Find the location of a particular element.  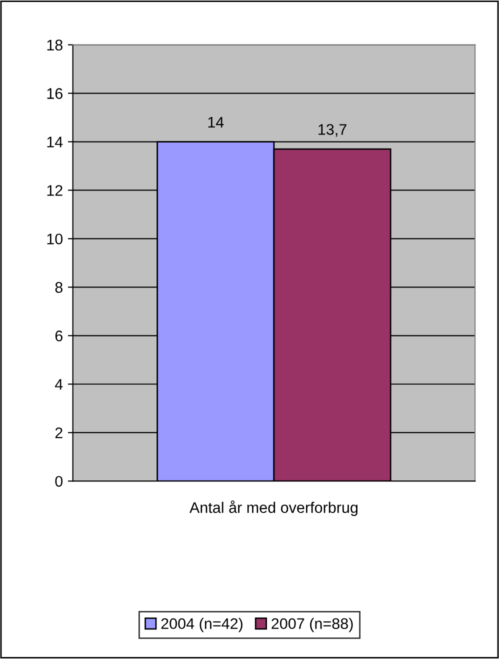

y-tick-label: 12 is located at coordinates (54, 190).